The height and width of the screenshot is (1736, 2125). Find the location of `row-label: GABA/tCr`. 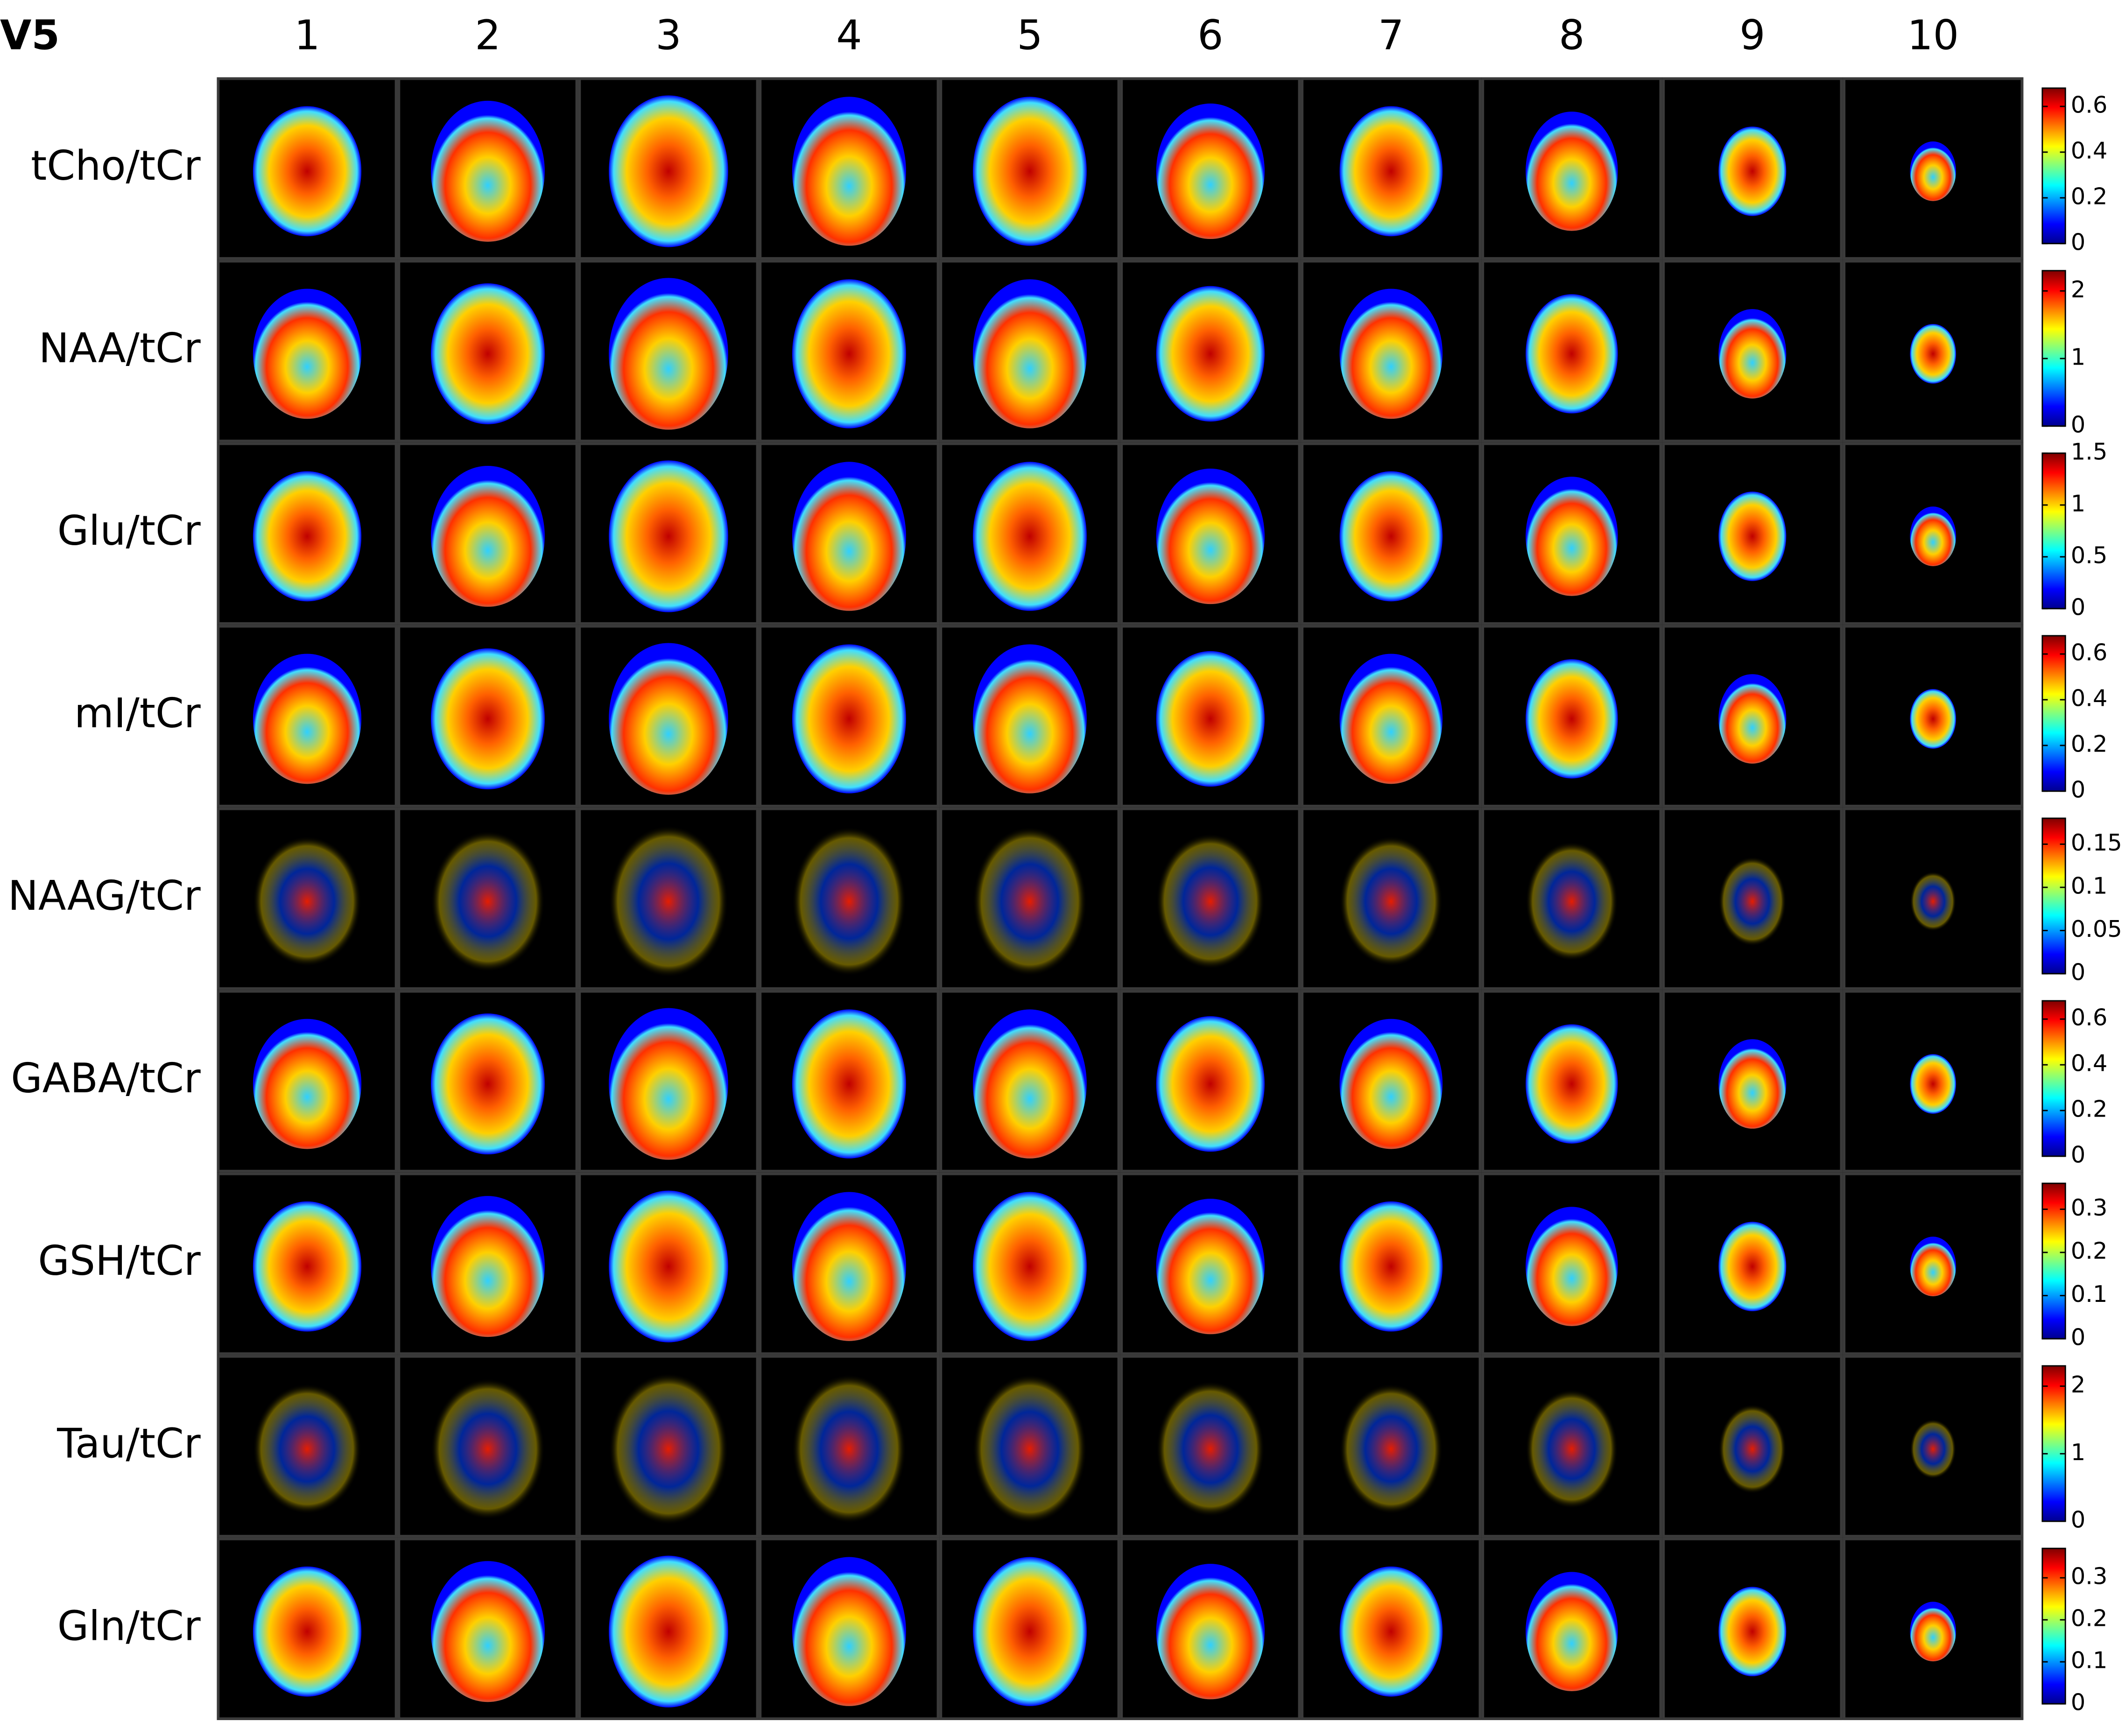

row-label: GABA/tCr is located at coordinates (106, 1078).